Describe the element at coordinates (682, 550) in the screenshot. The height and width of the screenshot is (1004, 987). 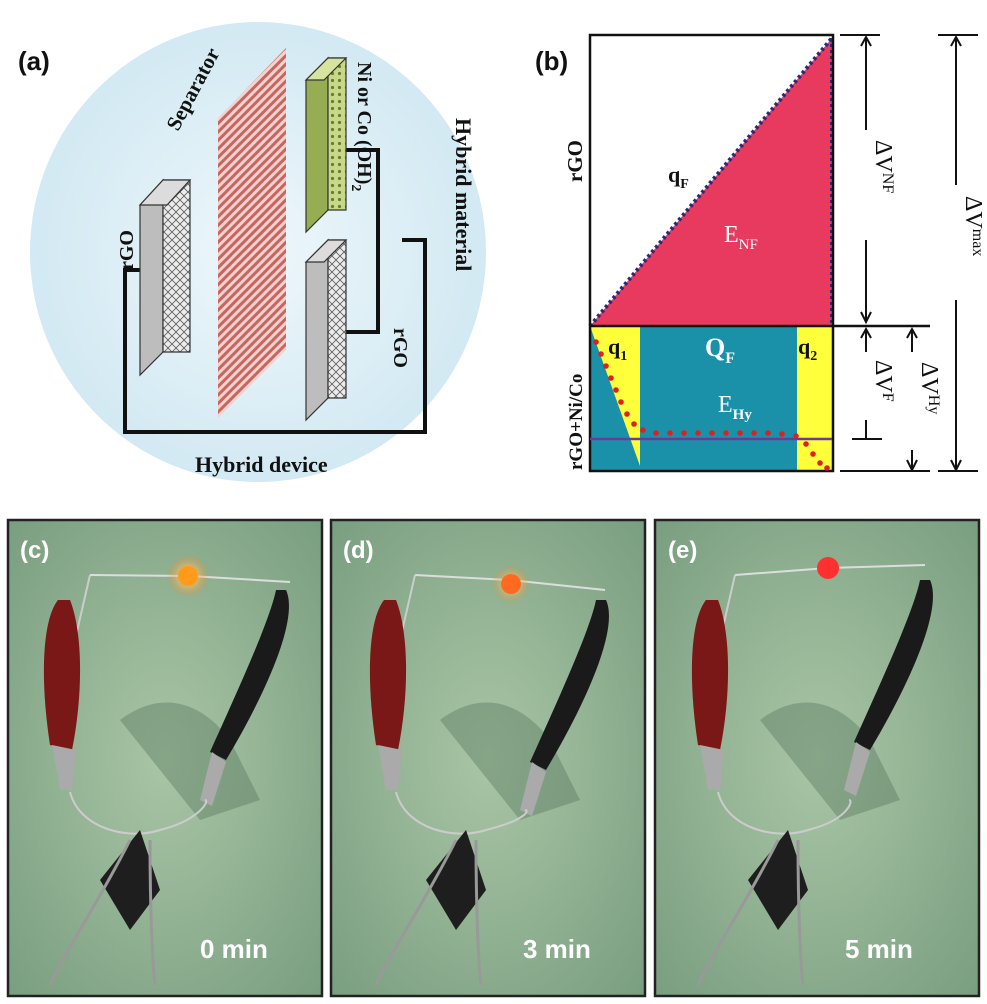
I see `photo-e-tag: (e)` at that location.